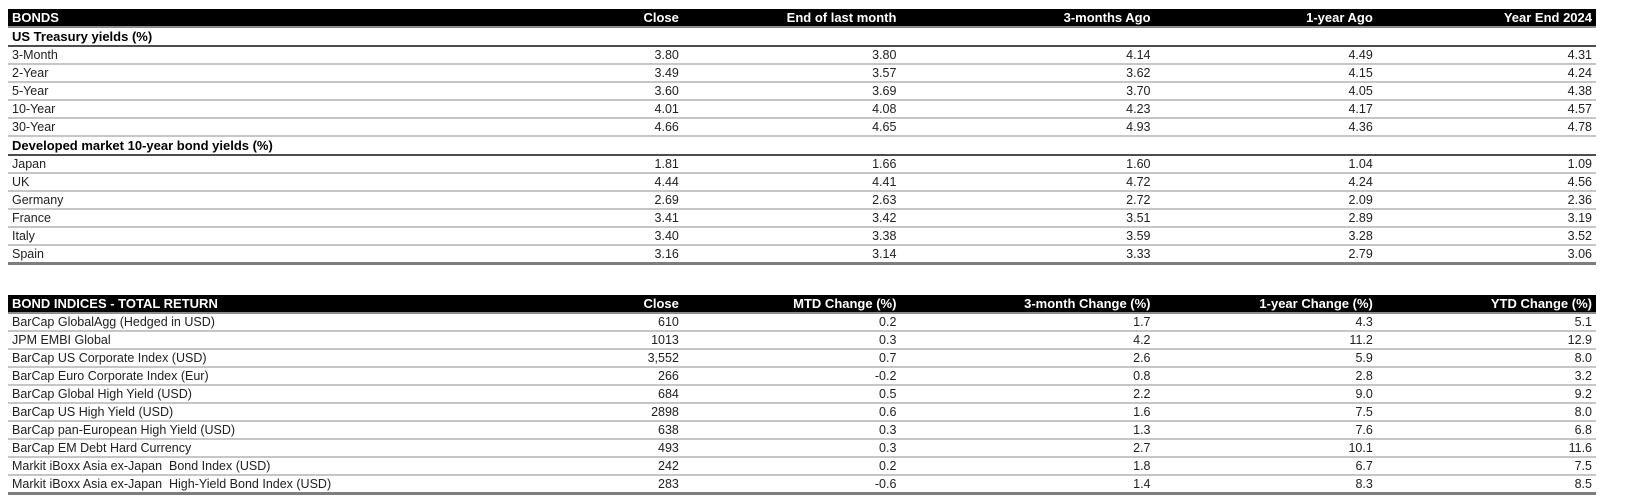 This screenshot has height=498, width=1637. I want to click on cell-value: 1.66, so click(791, 164).